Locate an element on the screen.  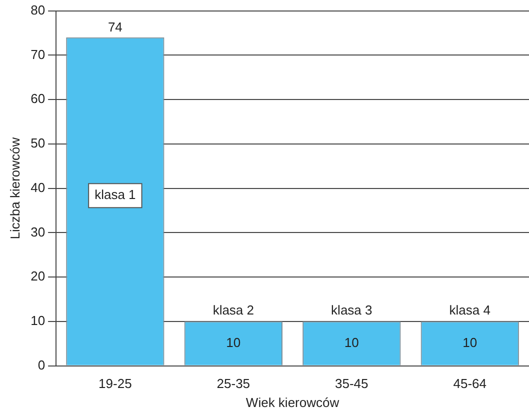
x-tick-label: 35-45 is located at coordinates (351, 384).